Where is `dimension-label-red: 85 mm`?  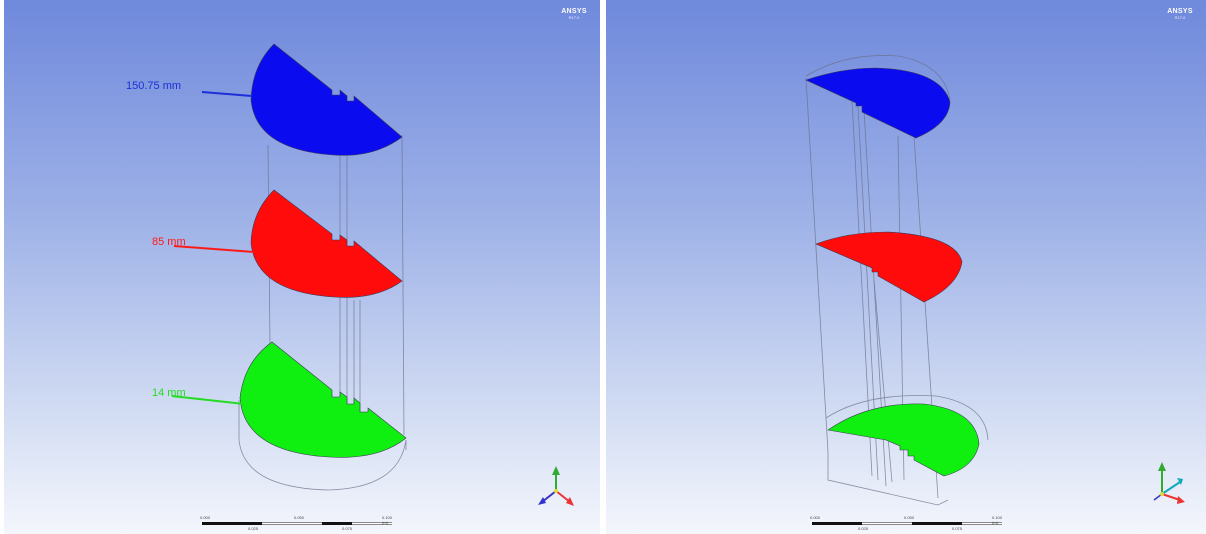
dimension-label-red: 85 mm is located at coordinates (169, 242).